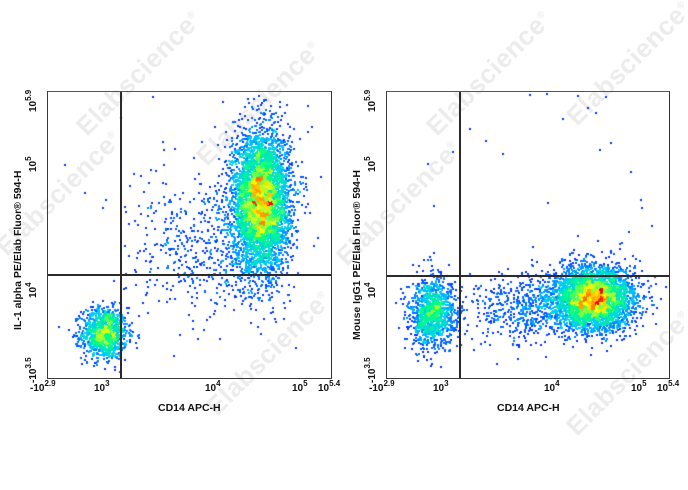 This screenshot has height=490, width=688. Describe the element at coordinates (528, 276) in the screenshot. I see `right-horizontal-gate-line` at that location.